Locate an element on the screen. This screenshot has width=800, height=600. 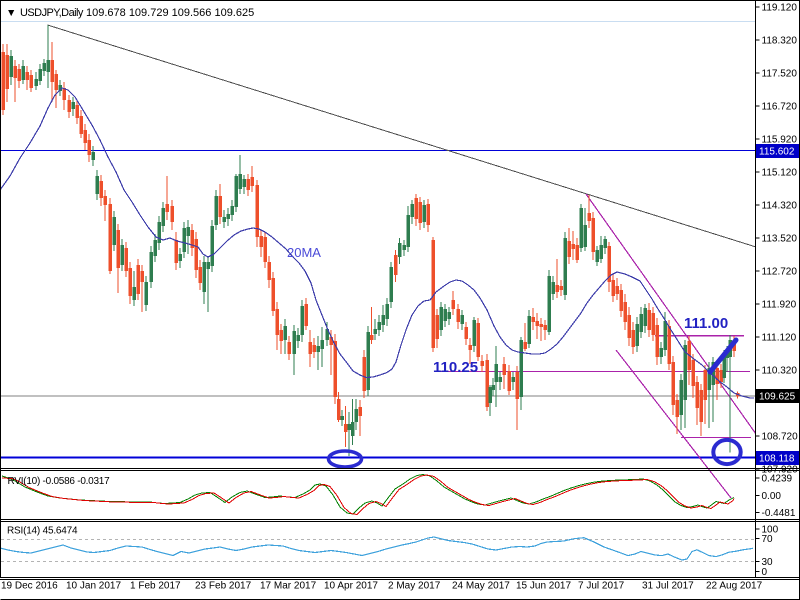
svg-text: 119.120 is located at coordinates (780, 8).